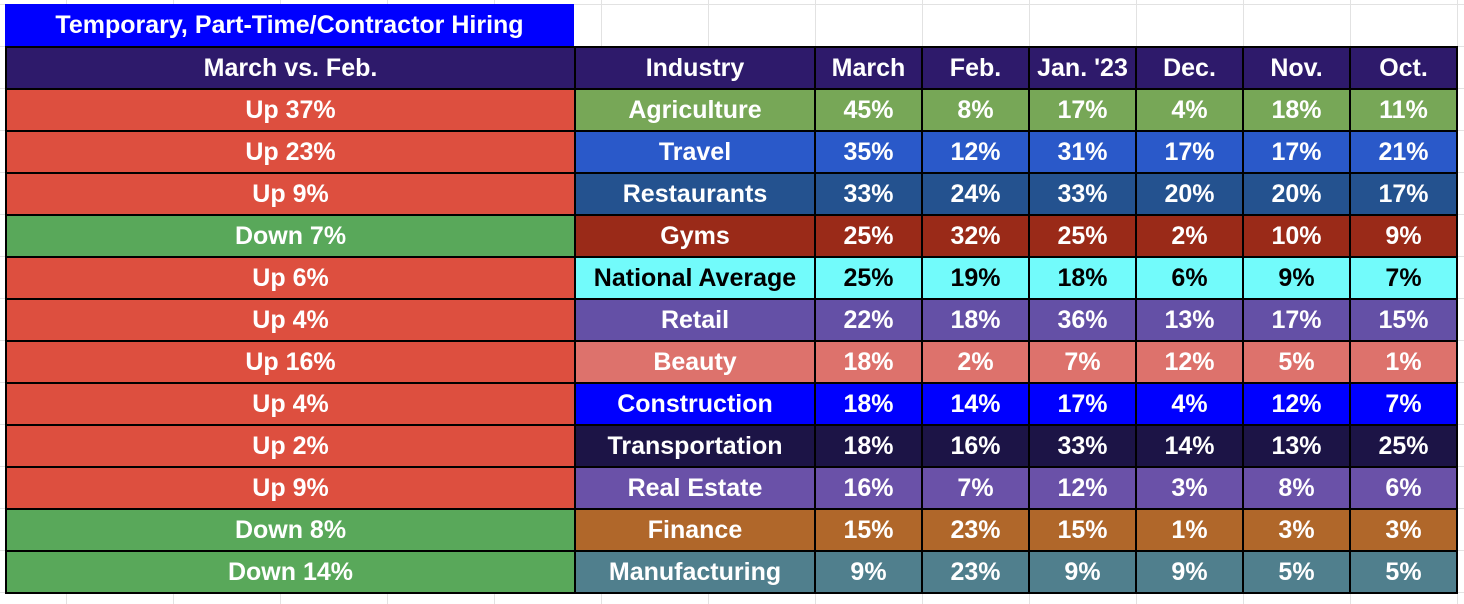  What do you see at coordinates (868, 152) in the screenshot?
I see `value-cell: 35%` at bounding box center [868, 152].